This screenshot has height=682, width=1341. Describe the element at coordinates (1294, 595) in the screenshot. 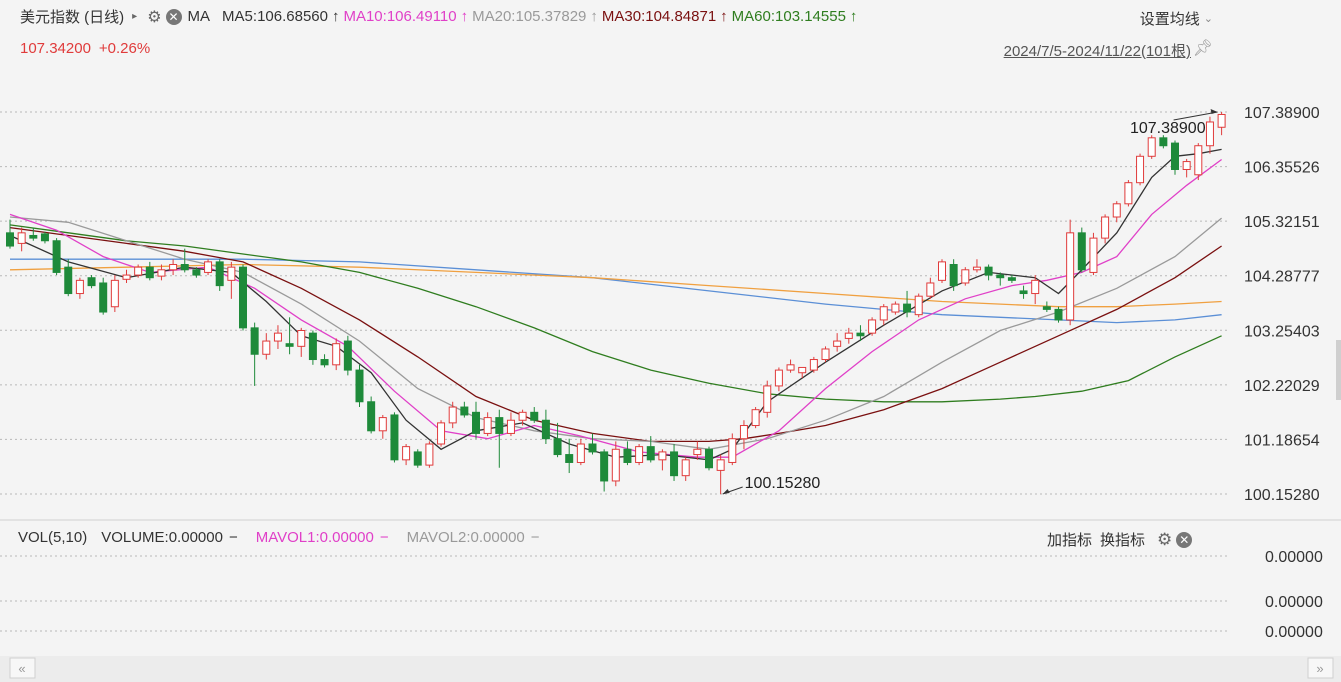

I see `volume-axis: 0.00000 0.00000 0.00000` at that location.